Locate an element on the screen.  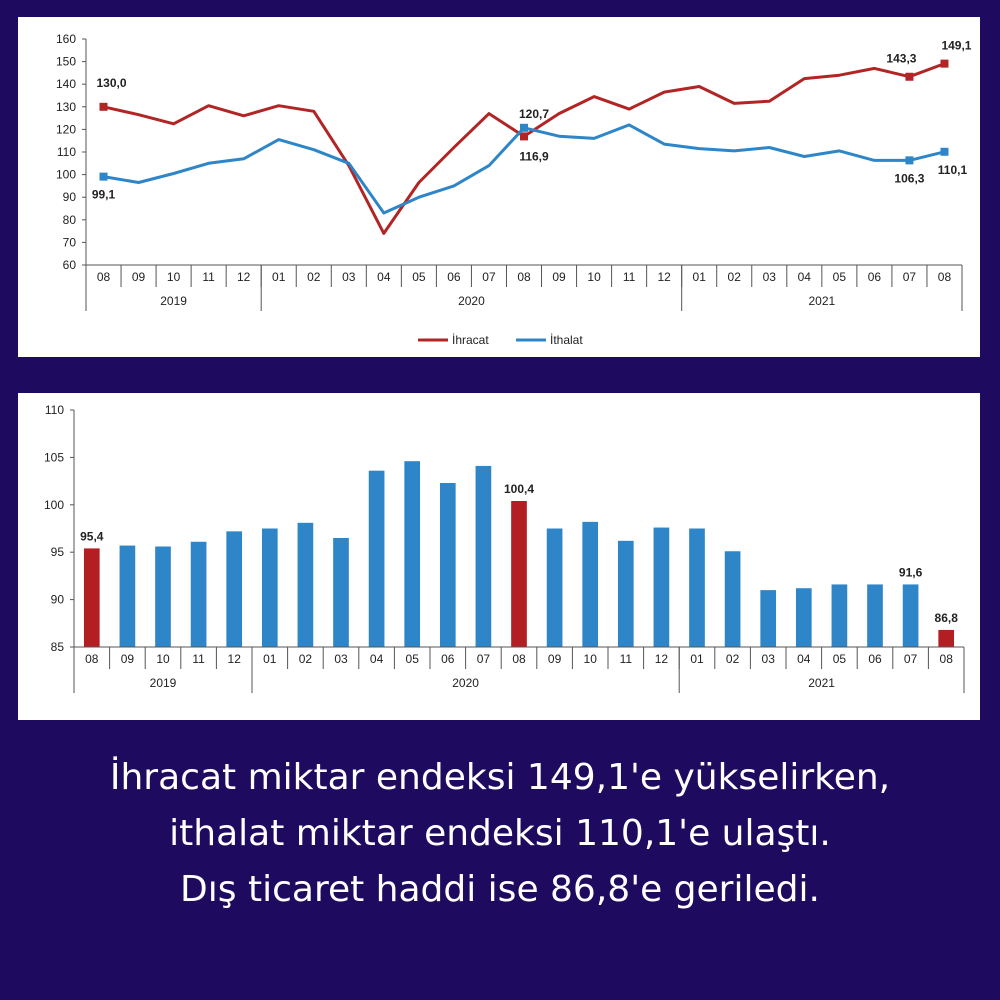
line-x-tick-label: 10 is located at coordinates (594, 277).